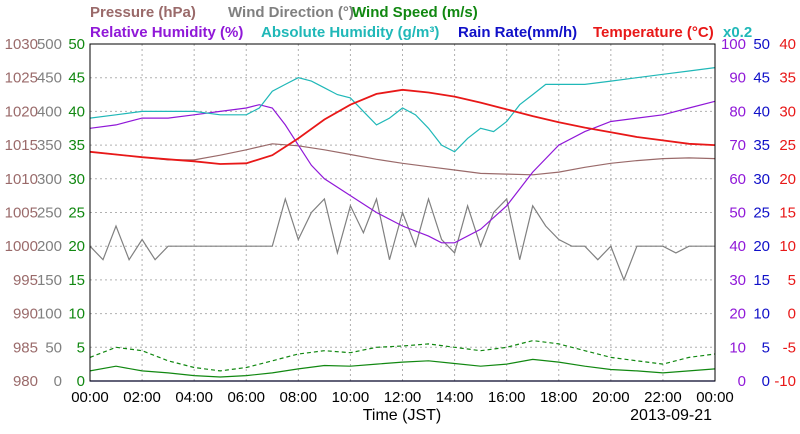 Image resolution: width=800 pixels, height=434 pixels. I want to click on wind-speed-axis-tick-label: 35, so click(76, 145).